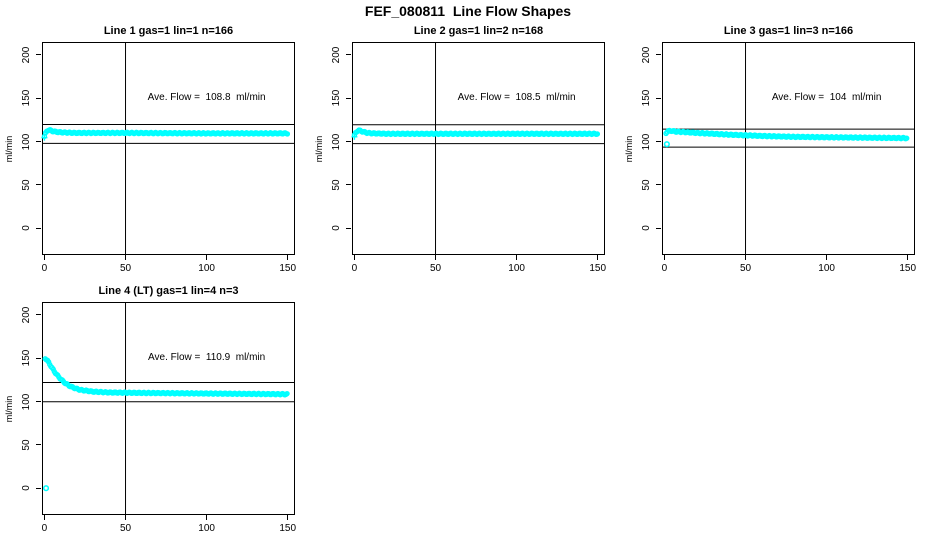  Describe the element at coordinates (207, 358) in the screenshot. I see `average-flow-annotation: Ave. Flow = 110.9 ml/min` at that location.